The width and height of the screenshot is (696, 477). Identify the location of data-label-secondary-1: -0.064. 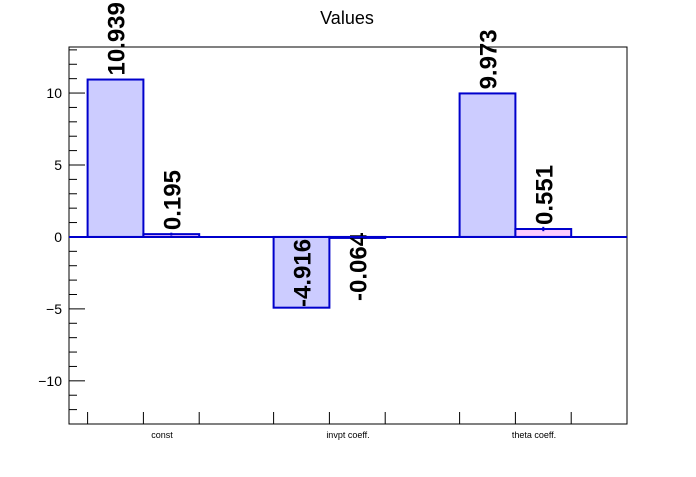
(358, 266).